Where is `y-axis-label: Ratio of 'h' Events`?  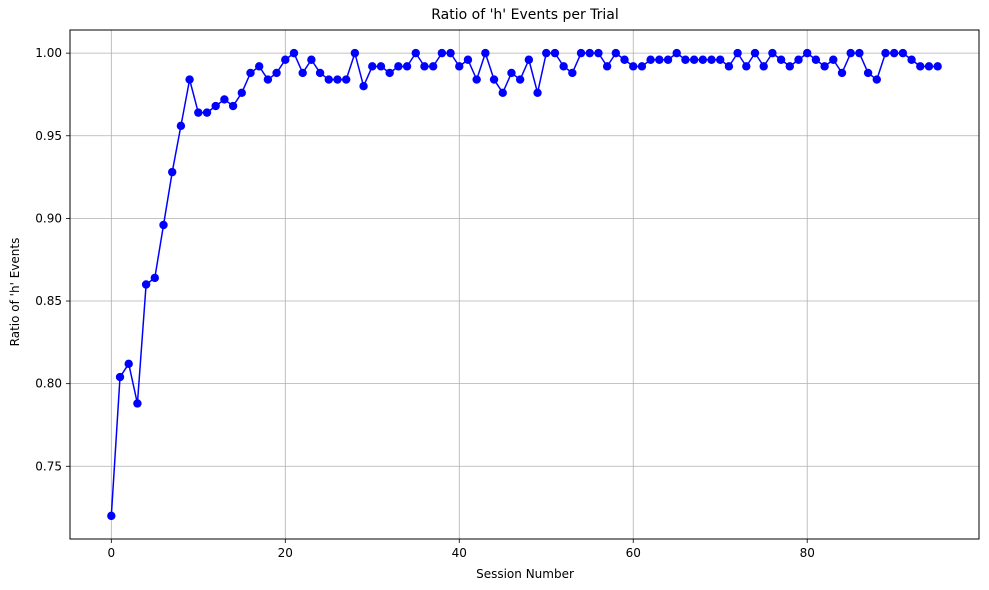
y-axis-label: Ratio of 'h' Events is located at coordinates (15, 292).